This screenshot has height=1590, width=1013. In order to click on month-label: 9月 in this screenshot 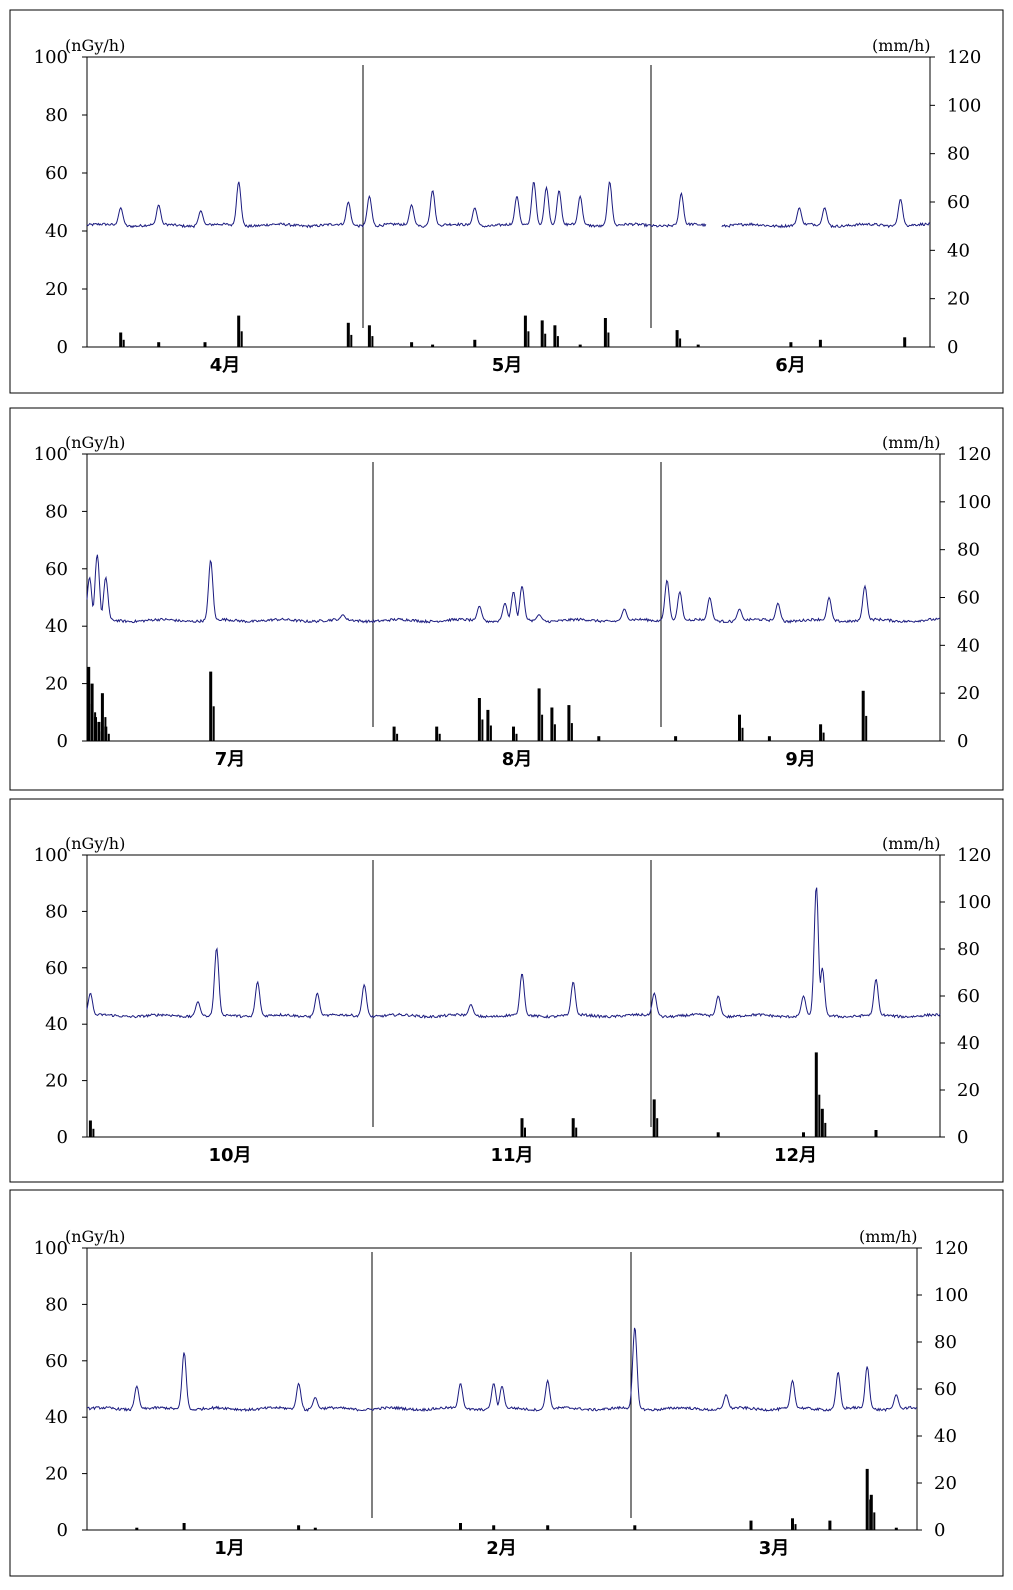, I will do `click(800, 759)`.